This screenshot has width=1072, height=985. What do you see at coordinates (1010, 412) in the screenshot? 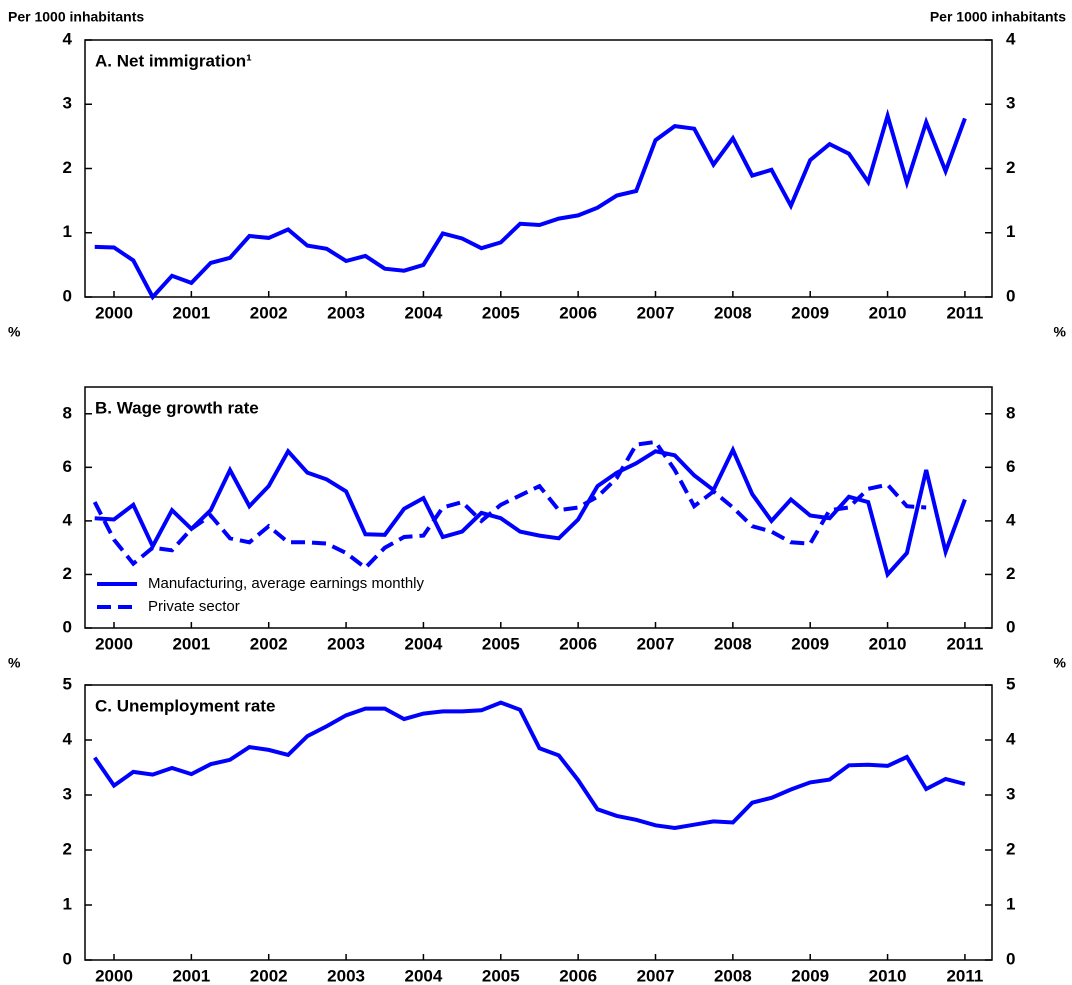
I see `y2-tick-label: 8` at bounding box center [1010, 412].